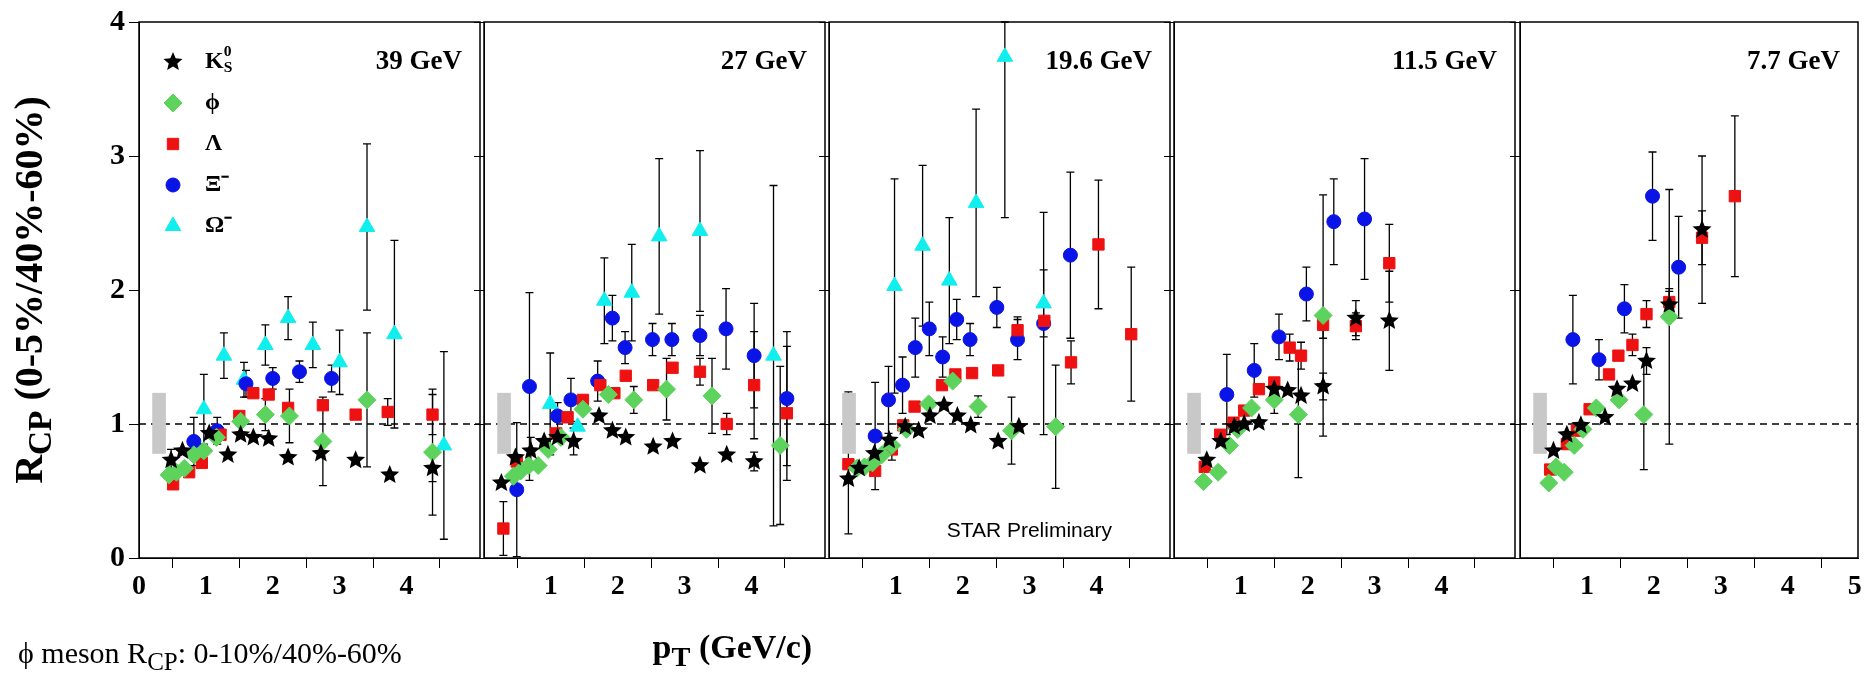 Image resolution: width=1870 pixels, height=690 pixels. Describe the element at coordinates (212, 101) in the screenshot. I see `legend-label: ϕ` at that location.